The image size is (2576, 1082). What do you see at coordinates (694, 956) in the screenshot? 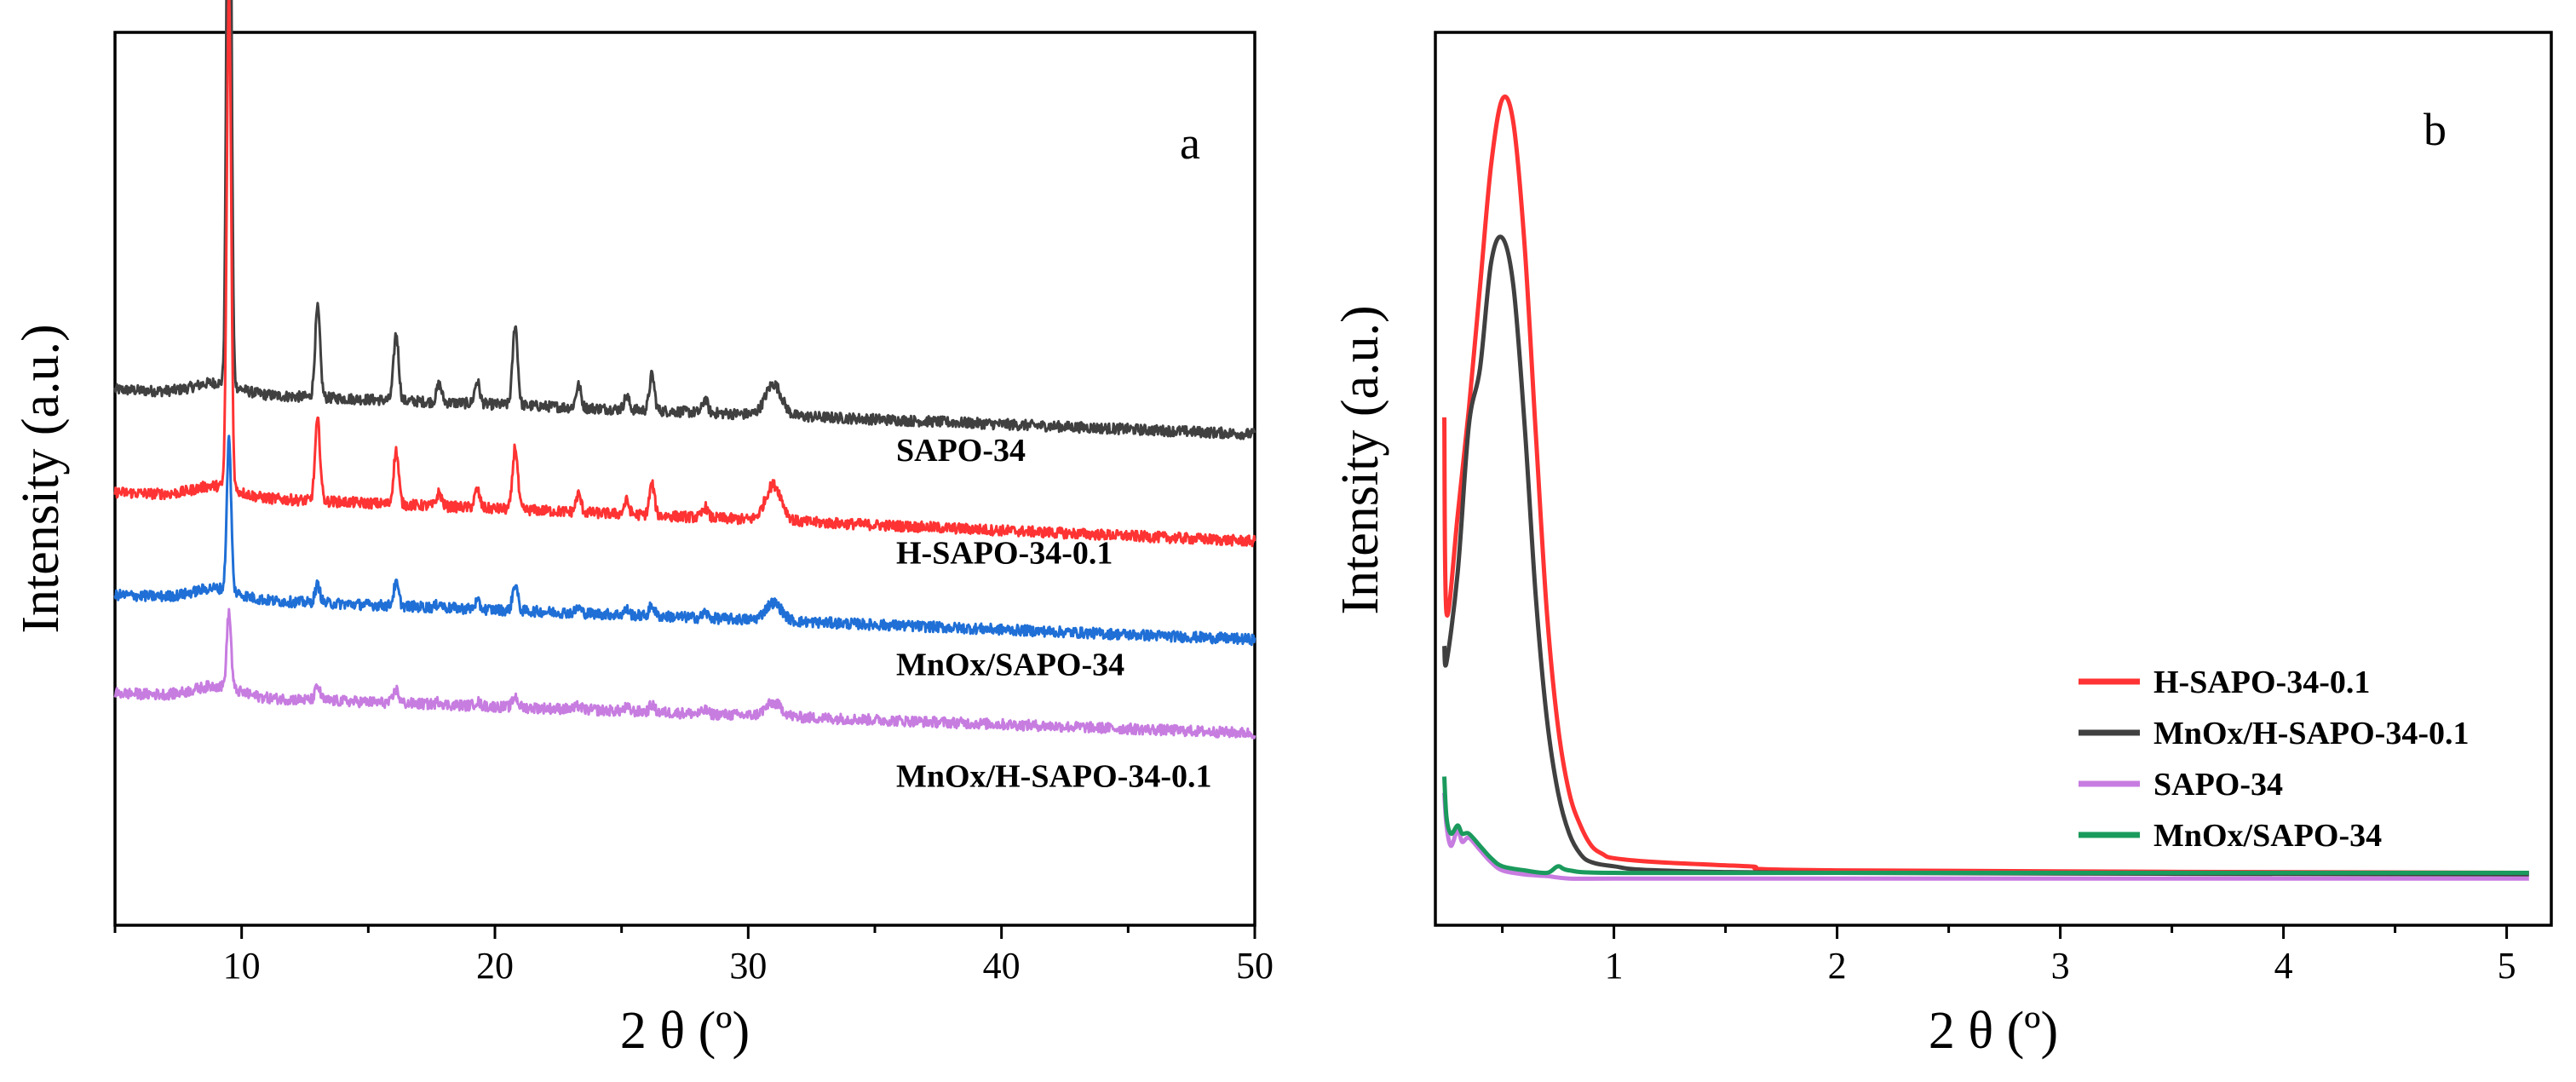
I see `panel-a-ticks: 10 20 30 40 50` at bounding box center [694, 956].